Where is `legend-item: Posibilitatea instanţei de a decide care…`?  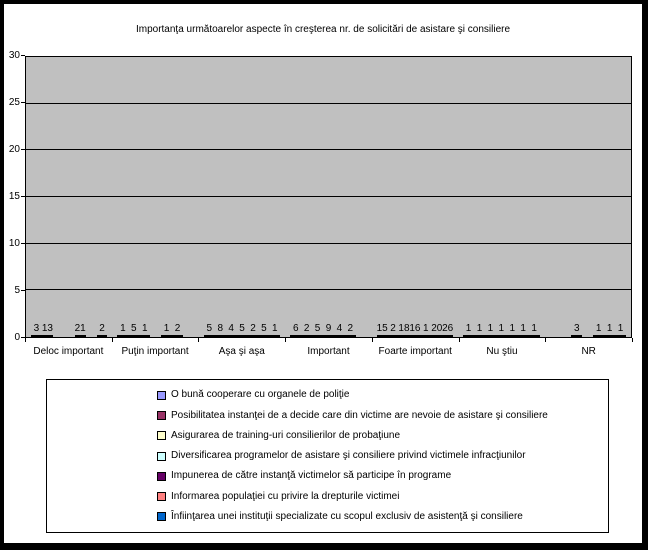
legend-item: Posibilitatea instanţei de a decide care… is located at coordinates (382, 415).